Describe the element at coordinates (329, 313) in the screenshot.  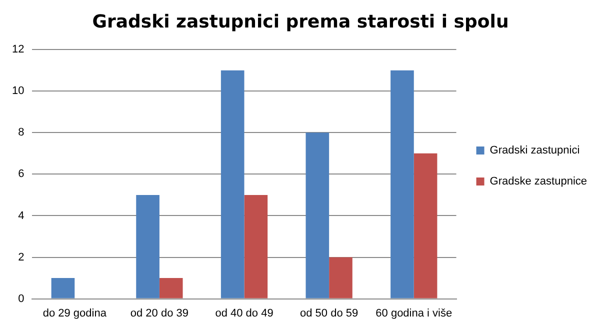
I see `x-tick-label: od 50 do 59` at that location.